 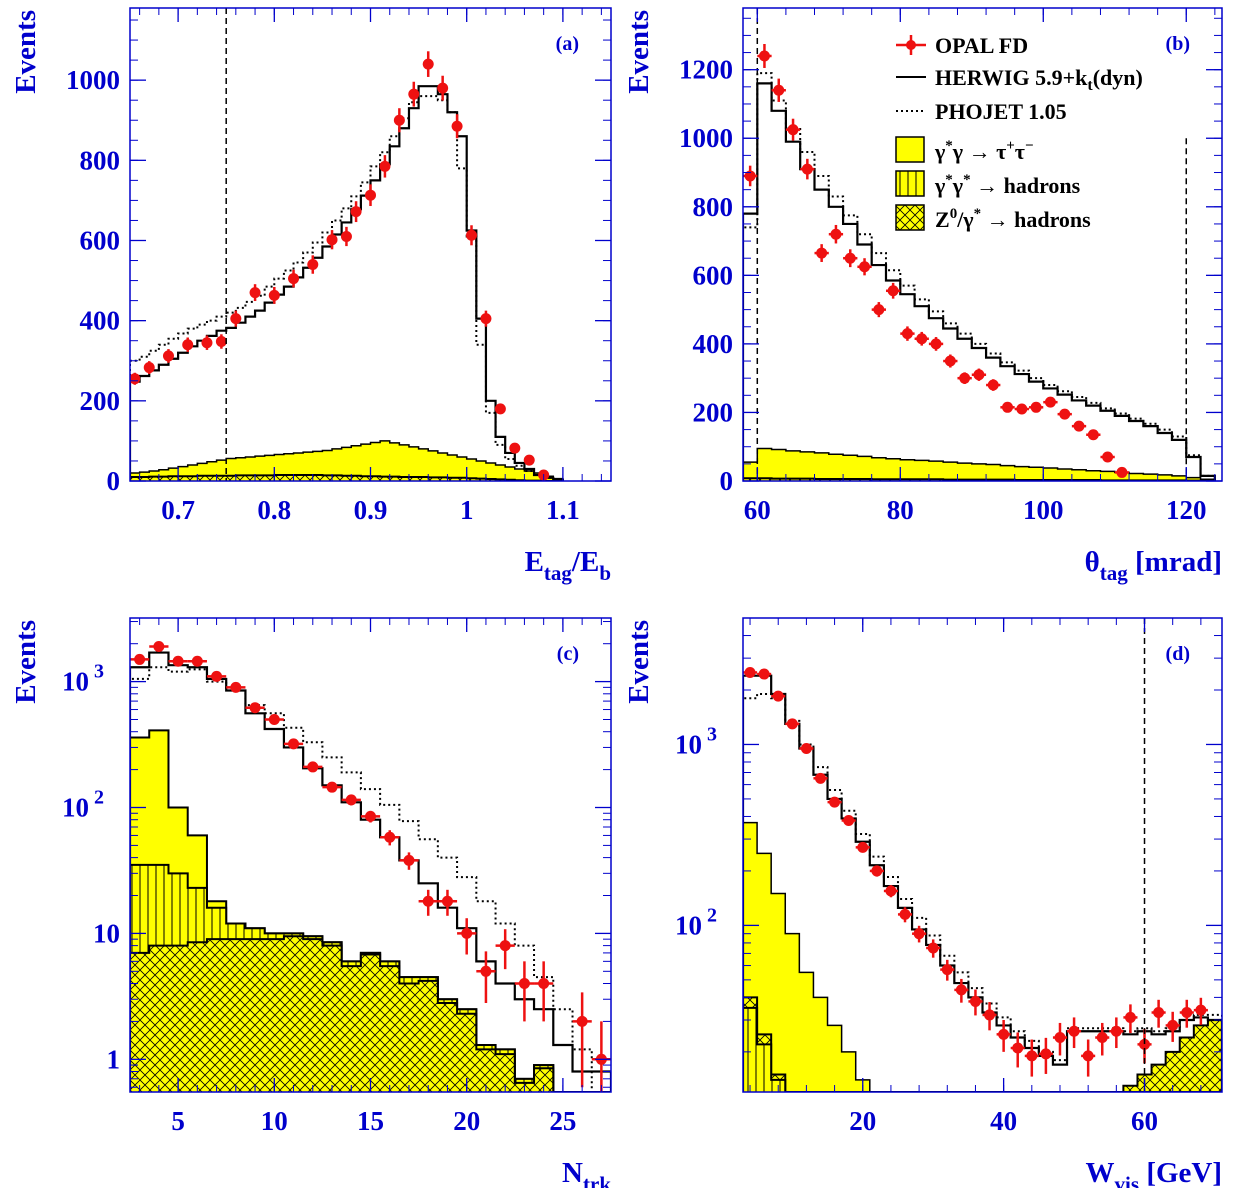 I want to click on x-tick-label: 0.8, so click(x=274, y=510).